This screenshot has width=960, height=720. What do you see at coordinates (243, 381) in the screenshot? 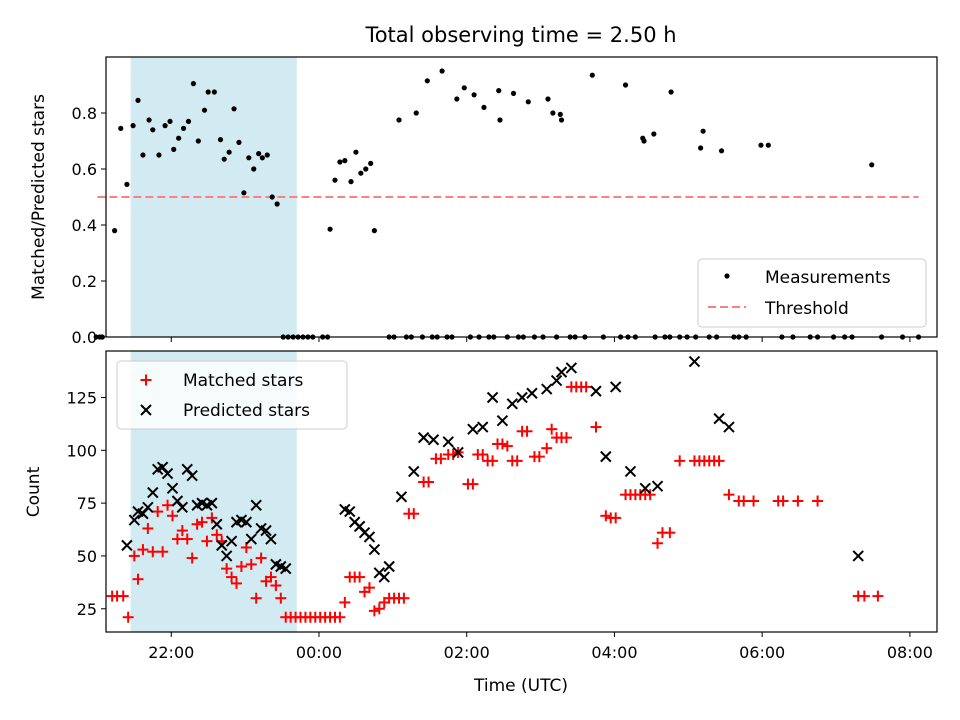
I see `legend-matched-label: Matched stars` at bounding box center [243, 381].